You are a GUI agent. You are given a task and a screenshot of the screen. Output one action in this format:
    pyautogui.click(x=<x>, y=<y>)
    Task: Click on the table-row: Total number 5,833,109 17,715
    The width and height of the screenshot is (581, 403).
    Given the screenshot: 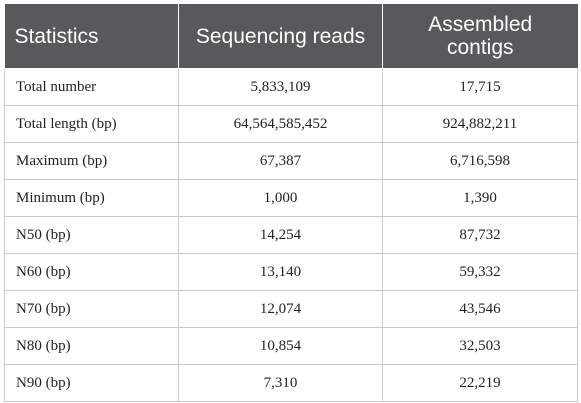 What is the action you would take?
    pyautogui.click(x=291, y=87)
    